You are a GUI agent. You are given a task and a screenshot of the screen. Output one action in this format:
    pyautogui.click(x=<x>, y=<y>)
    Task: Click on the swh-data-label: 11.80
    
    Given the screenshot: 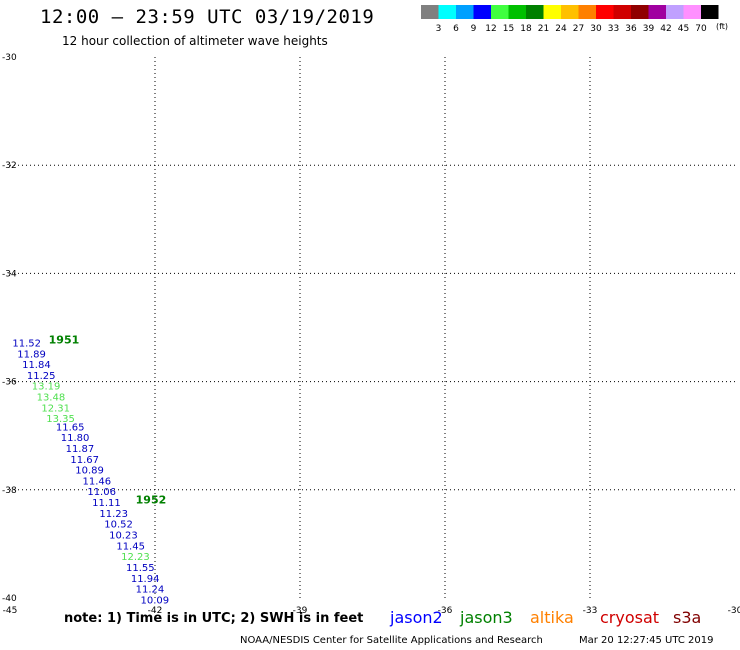 What is the action you would take?
    pyautogui.click(x=75, y=438)
    